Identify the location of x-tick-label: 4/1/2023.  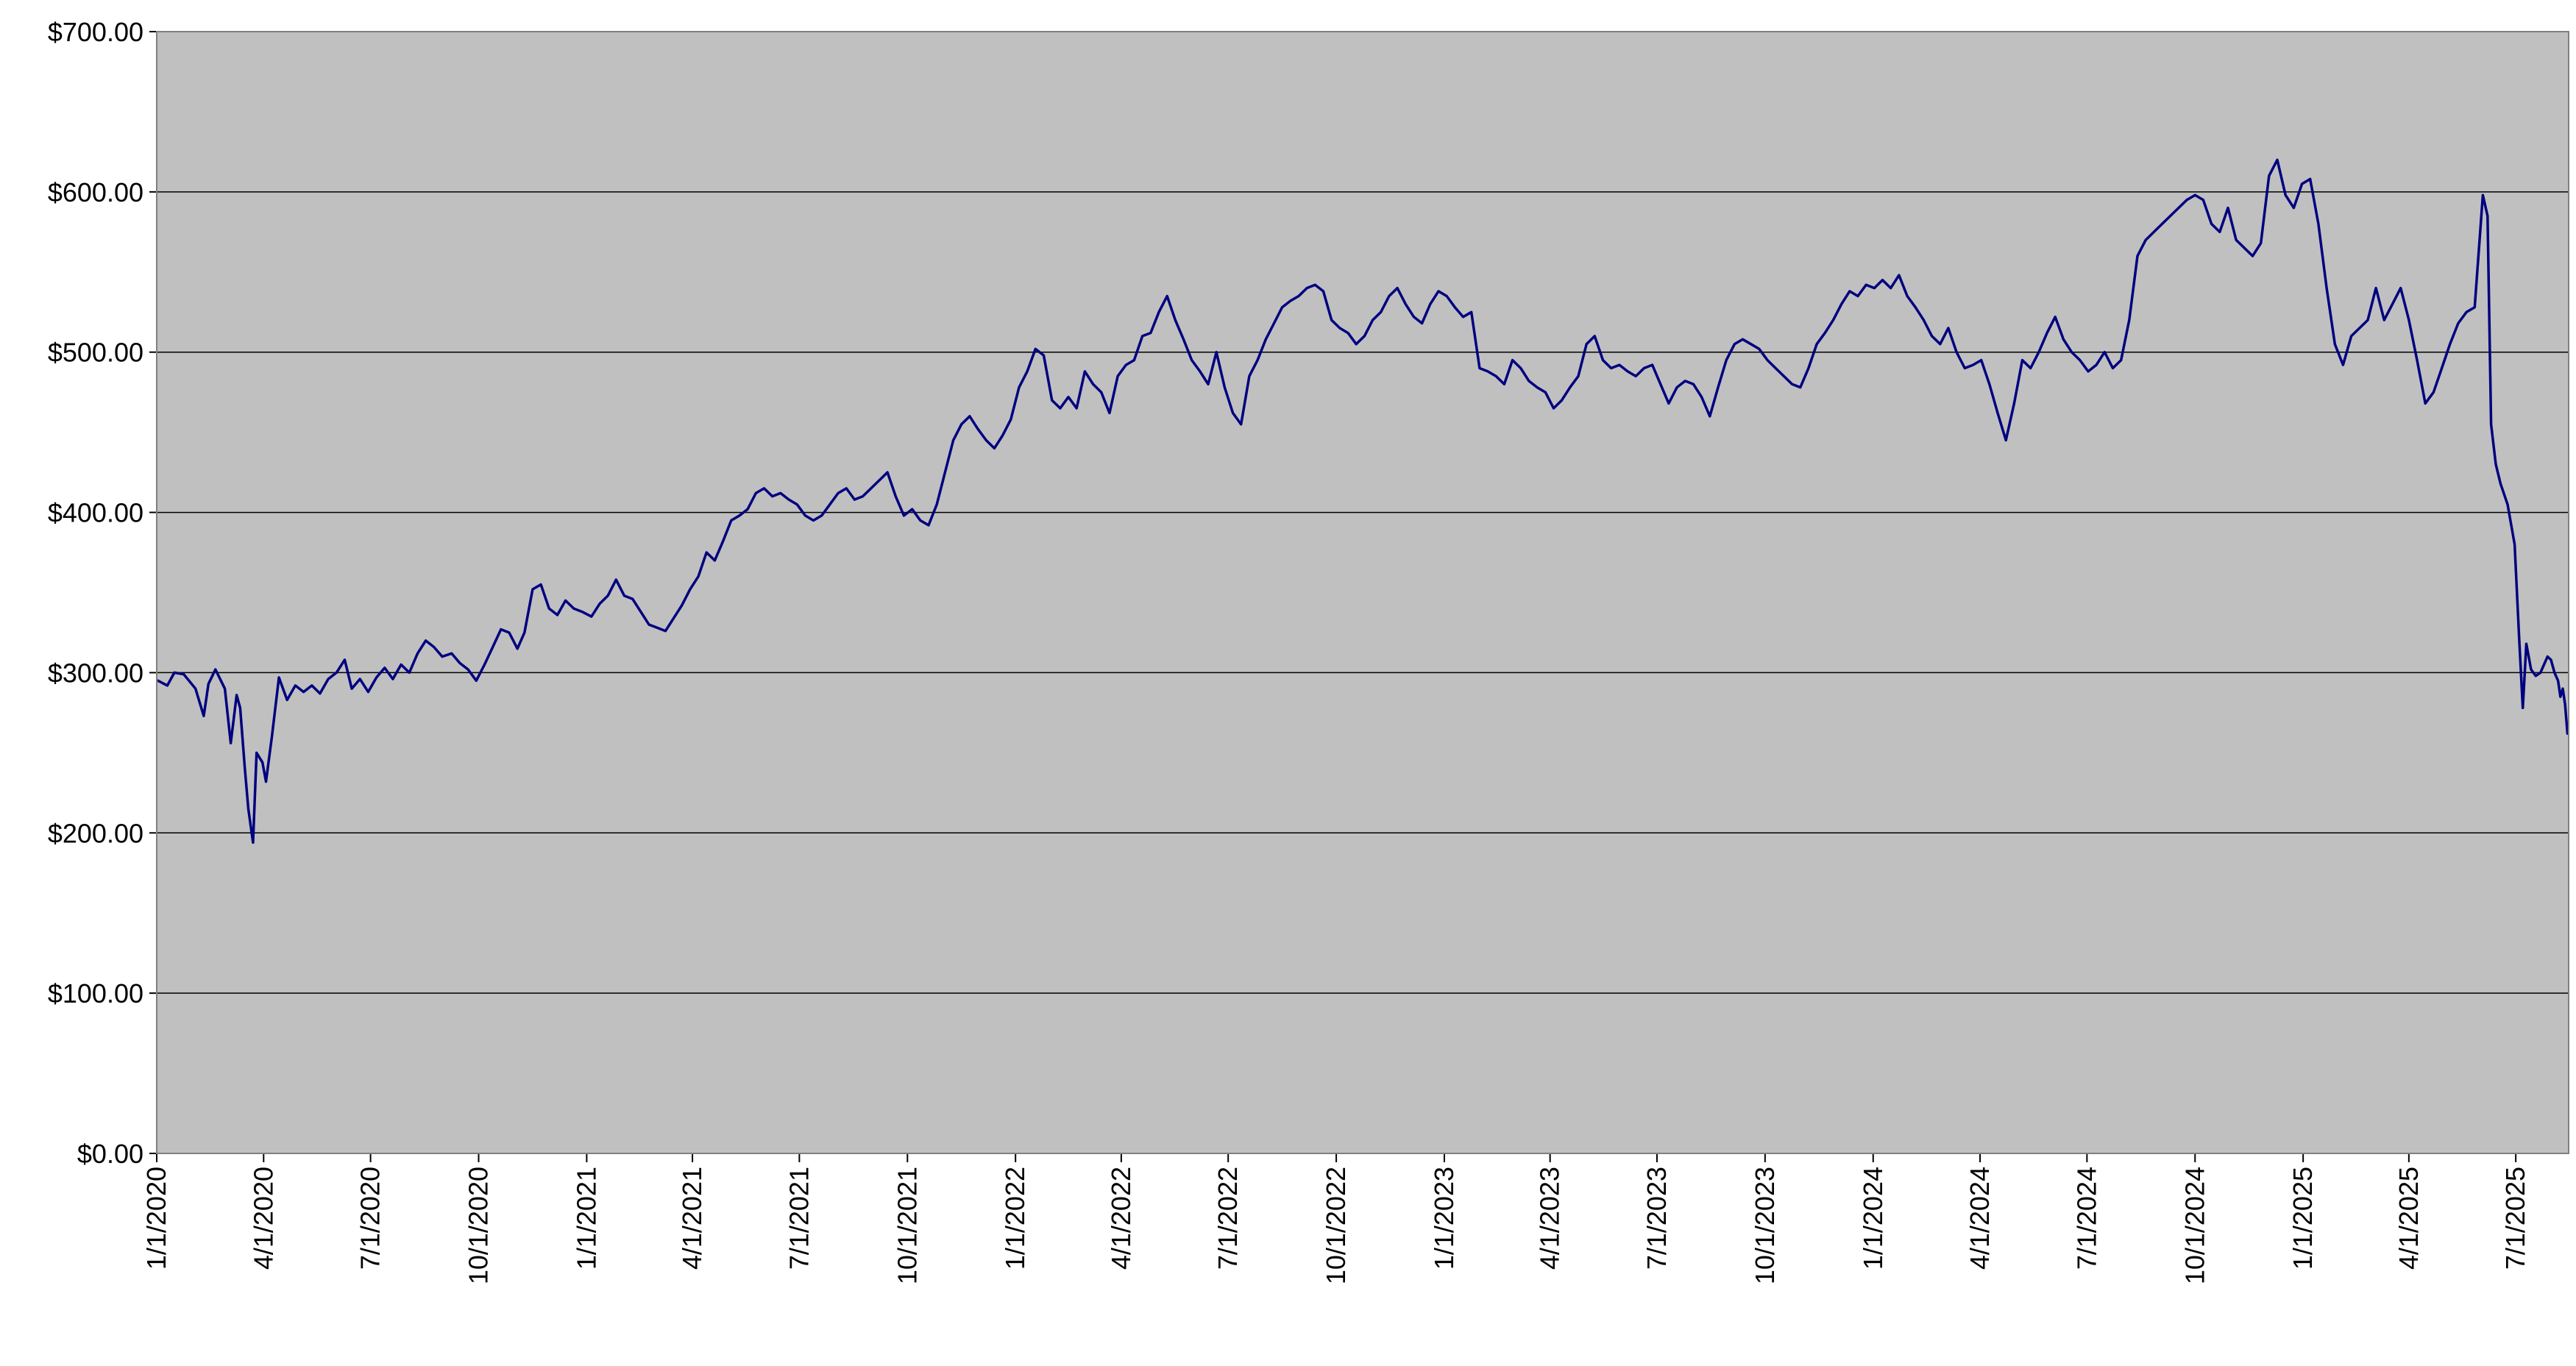
(1550, 1218).